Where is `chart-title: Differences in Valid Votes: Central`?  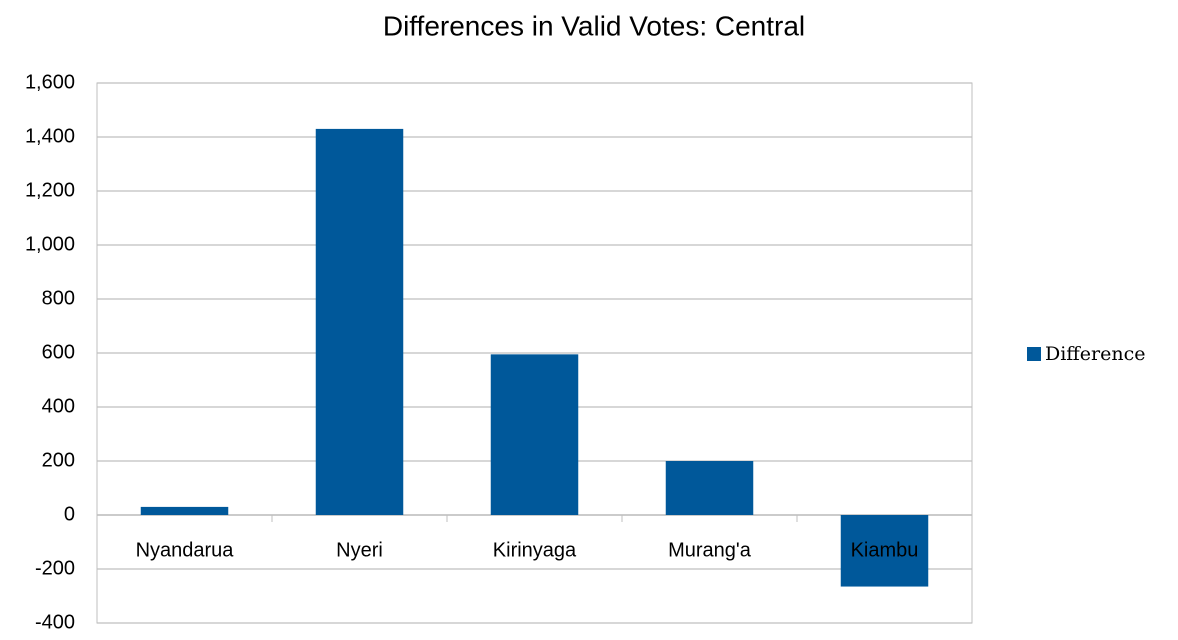 chart-title: Differences in Valid Votes: Central is located at coordinates (594, 25).